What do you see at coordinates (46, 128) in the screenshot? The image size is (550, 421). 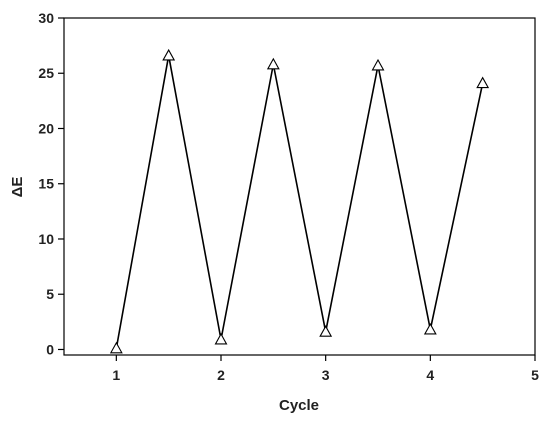 I see `y-tick-label: 20` at bounding box center [46, 128].